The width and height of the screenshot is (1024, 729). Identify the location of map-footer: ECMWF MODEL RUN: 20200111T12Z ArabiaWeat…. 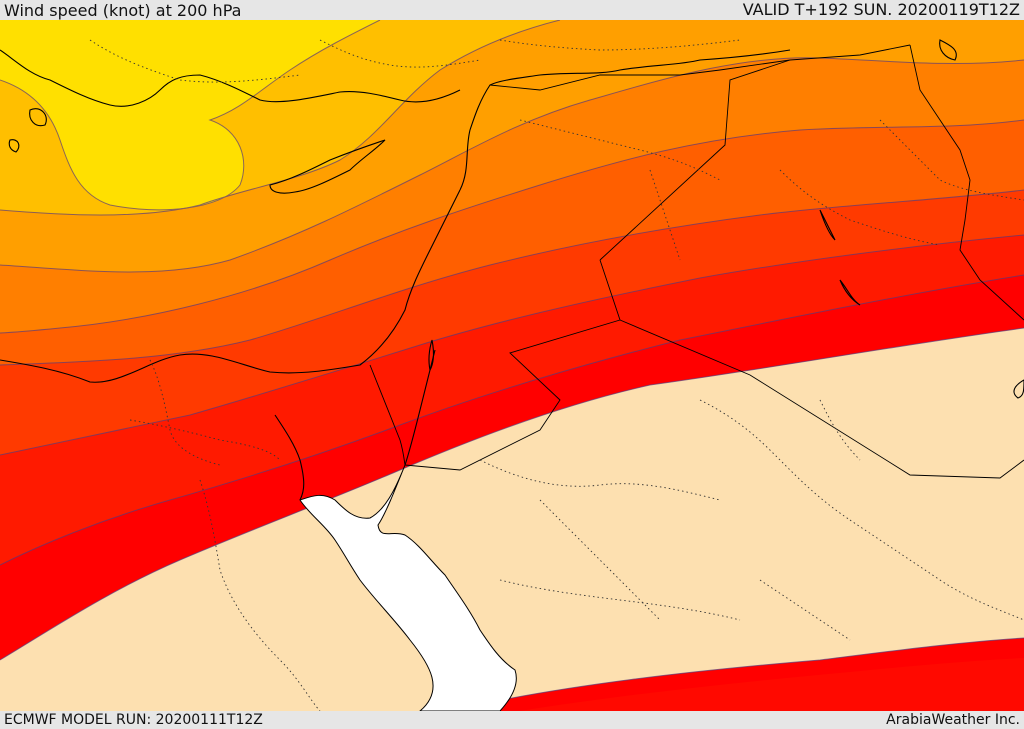
(512, 720).